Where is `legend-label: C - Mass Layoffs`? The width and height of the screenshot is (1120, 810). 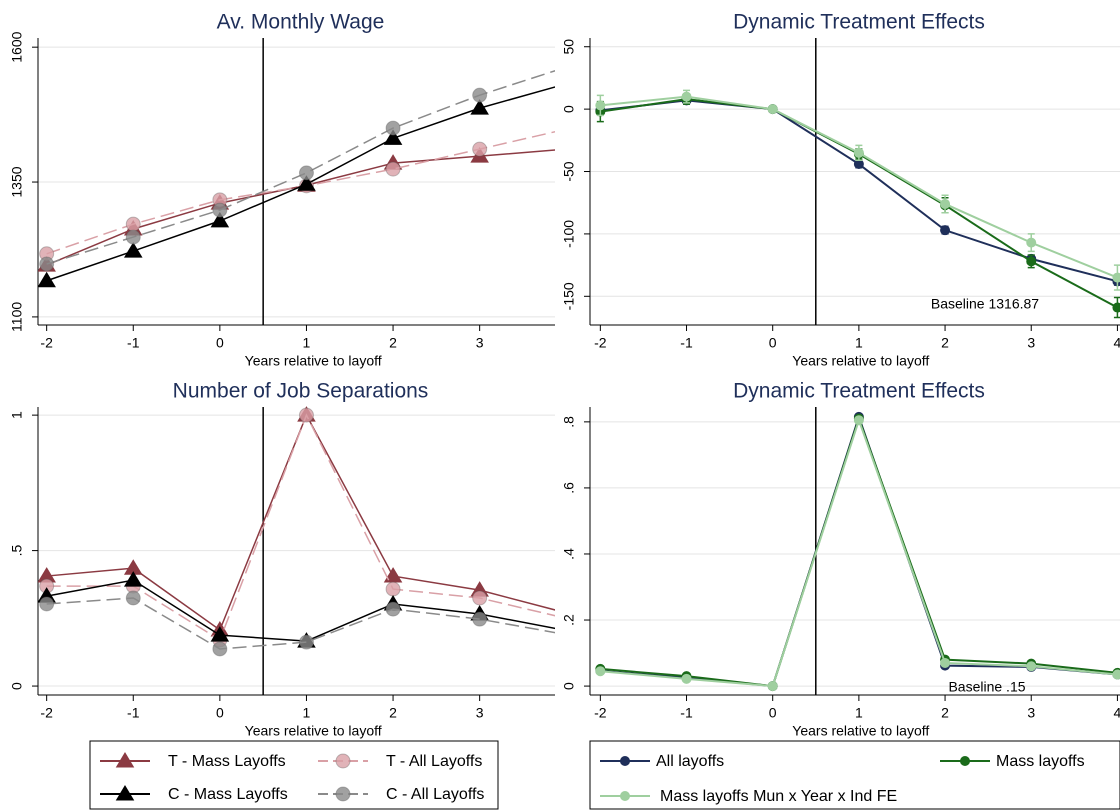 legend-label: C - Mass Layoffs is located at coordinates (228, 794).